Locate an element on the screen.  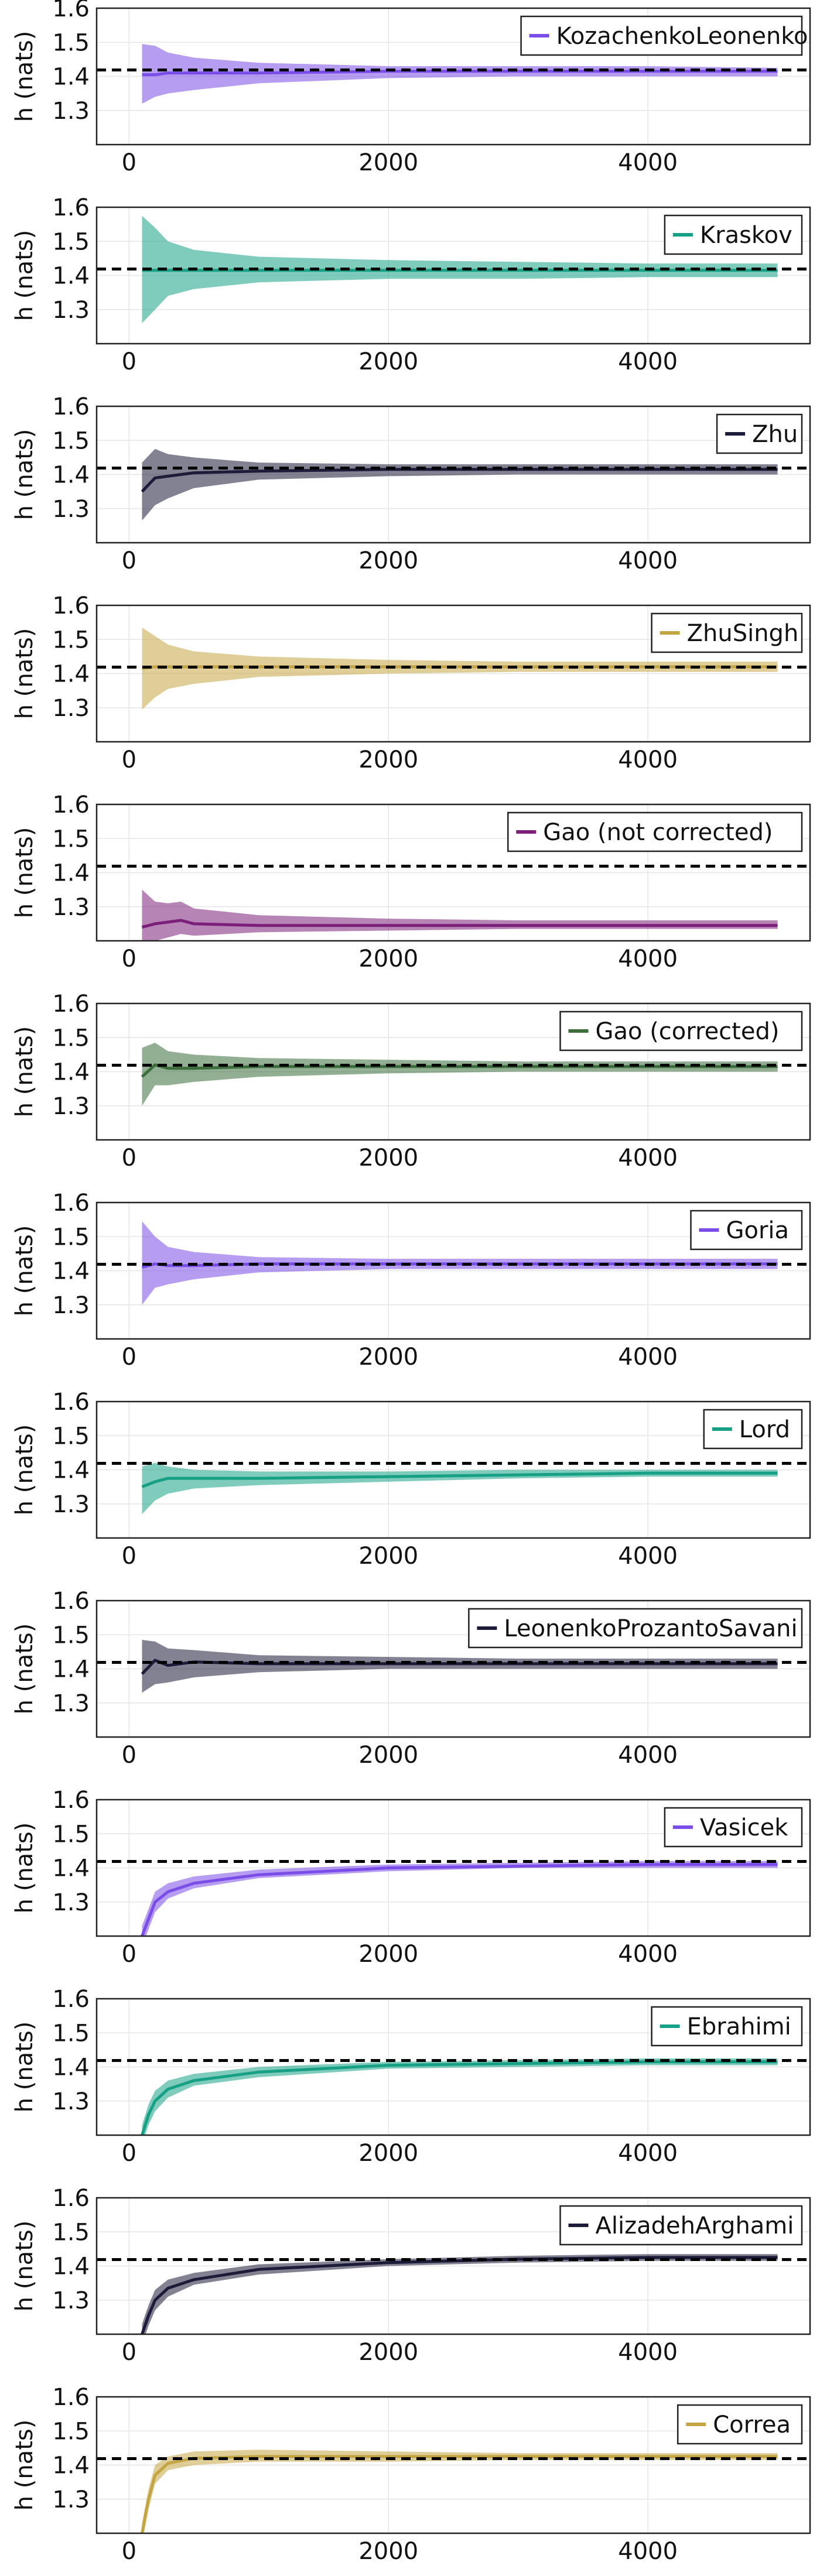
legend: KozachenkoLeonenko is located at coordinates (664, 35).